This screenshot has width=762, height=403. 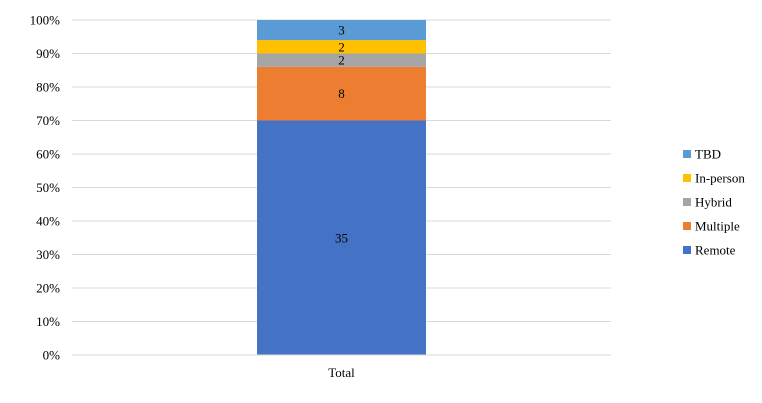 I want to click on data-label-multiple: 8, so click(x=341, y=93).